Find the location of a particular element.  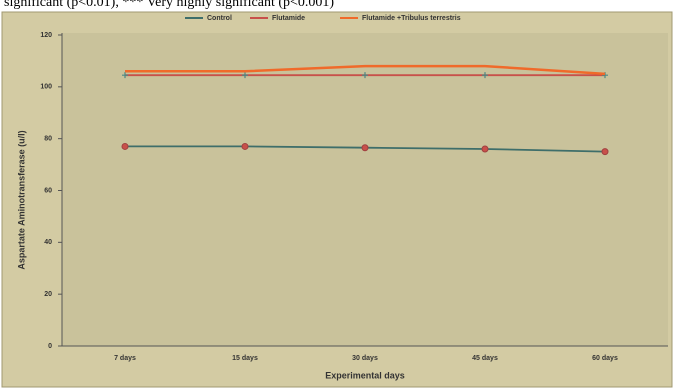

y-tick-label: 80 is located at coordinates (48, 139).